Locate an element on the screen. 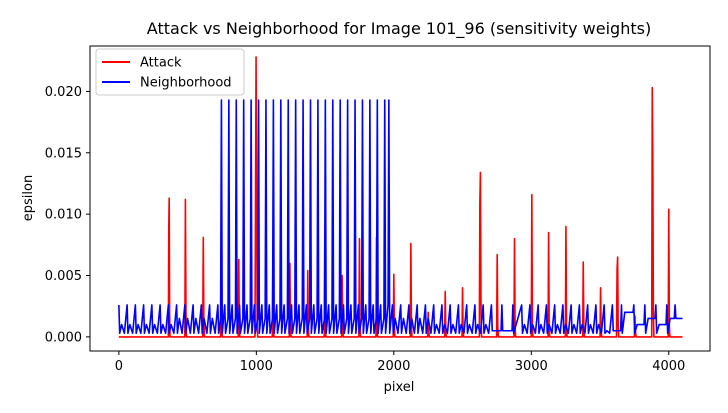 This screenshot has height=413, width=728. x-axis-ticks: 0 1000 2000 3000 4000 is located at coordinates (400, 362).